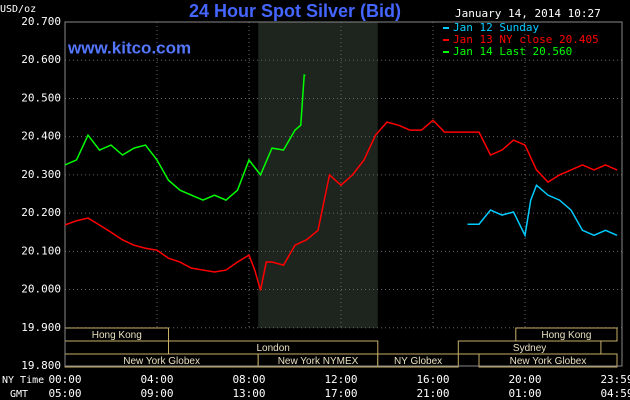 Image resolution: width=630 pixels, height=400 pixels. Describe the element at coordinates (529, 348) in the screenshot. I see `session-label: Sydney` at that location.